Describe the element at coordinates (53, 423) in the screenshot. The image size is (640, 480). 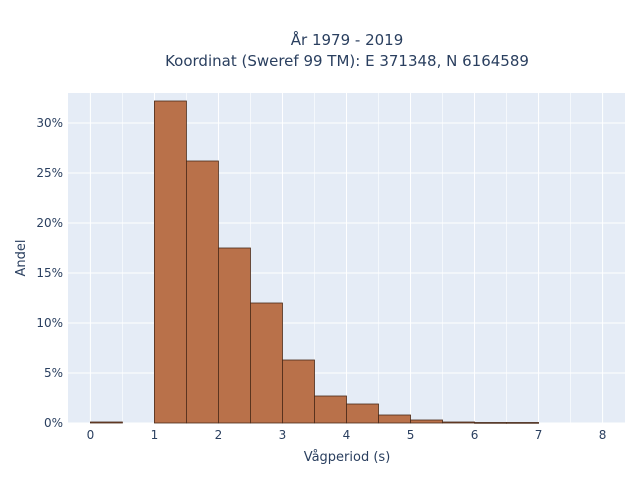
I see `y-tick-label: 0%` at that location.